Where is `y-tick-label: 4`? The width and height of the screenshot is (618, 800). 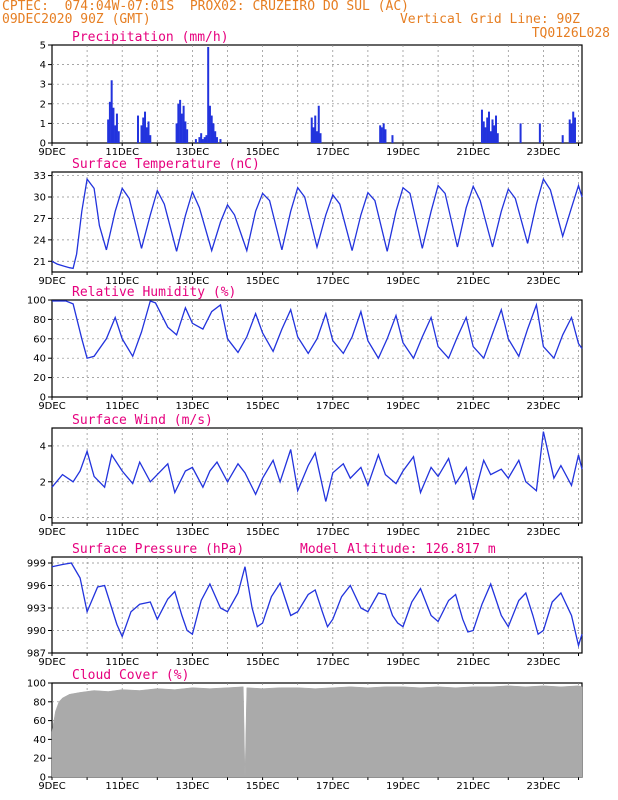
y-tick-label: 4 is located at coordinates (43, 65).